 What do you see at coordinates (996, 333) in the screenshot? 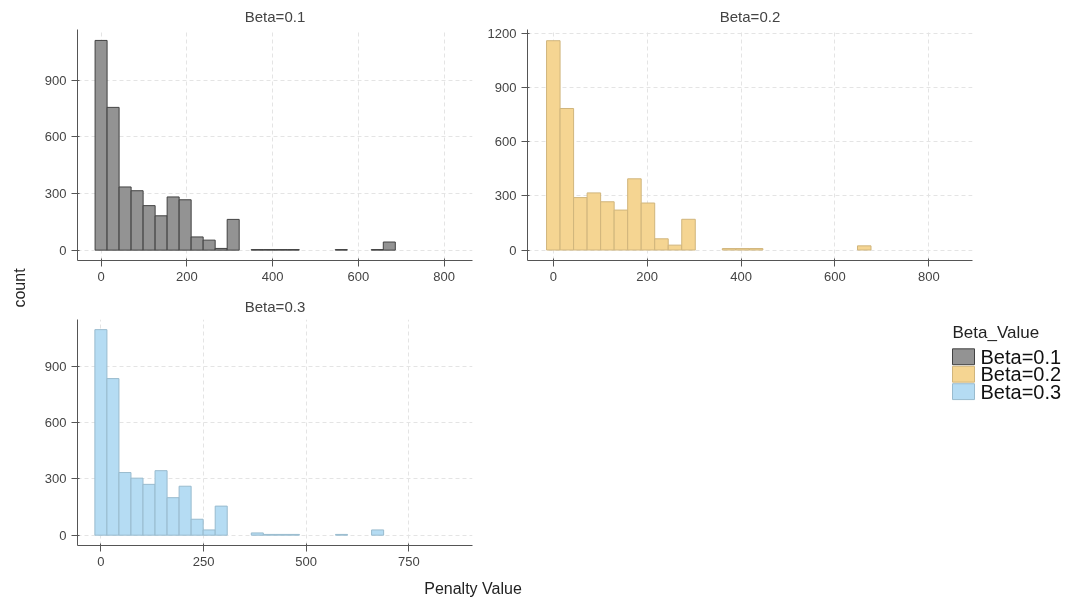
I see `legend-title: Beta_Value` at bounding box center [996, 333].